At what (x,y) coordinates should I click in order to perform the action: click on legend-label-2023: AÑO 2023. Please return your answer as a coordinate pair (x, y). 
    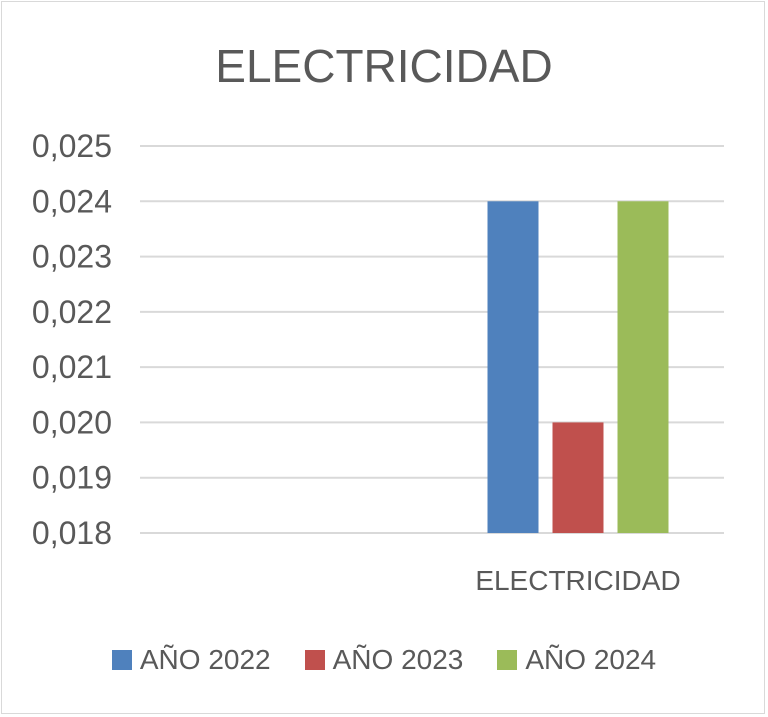
    Looking at the image, I should click on (398, 659).